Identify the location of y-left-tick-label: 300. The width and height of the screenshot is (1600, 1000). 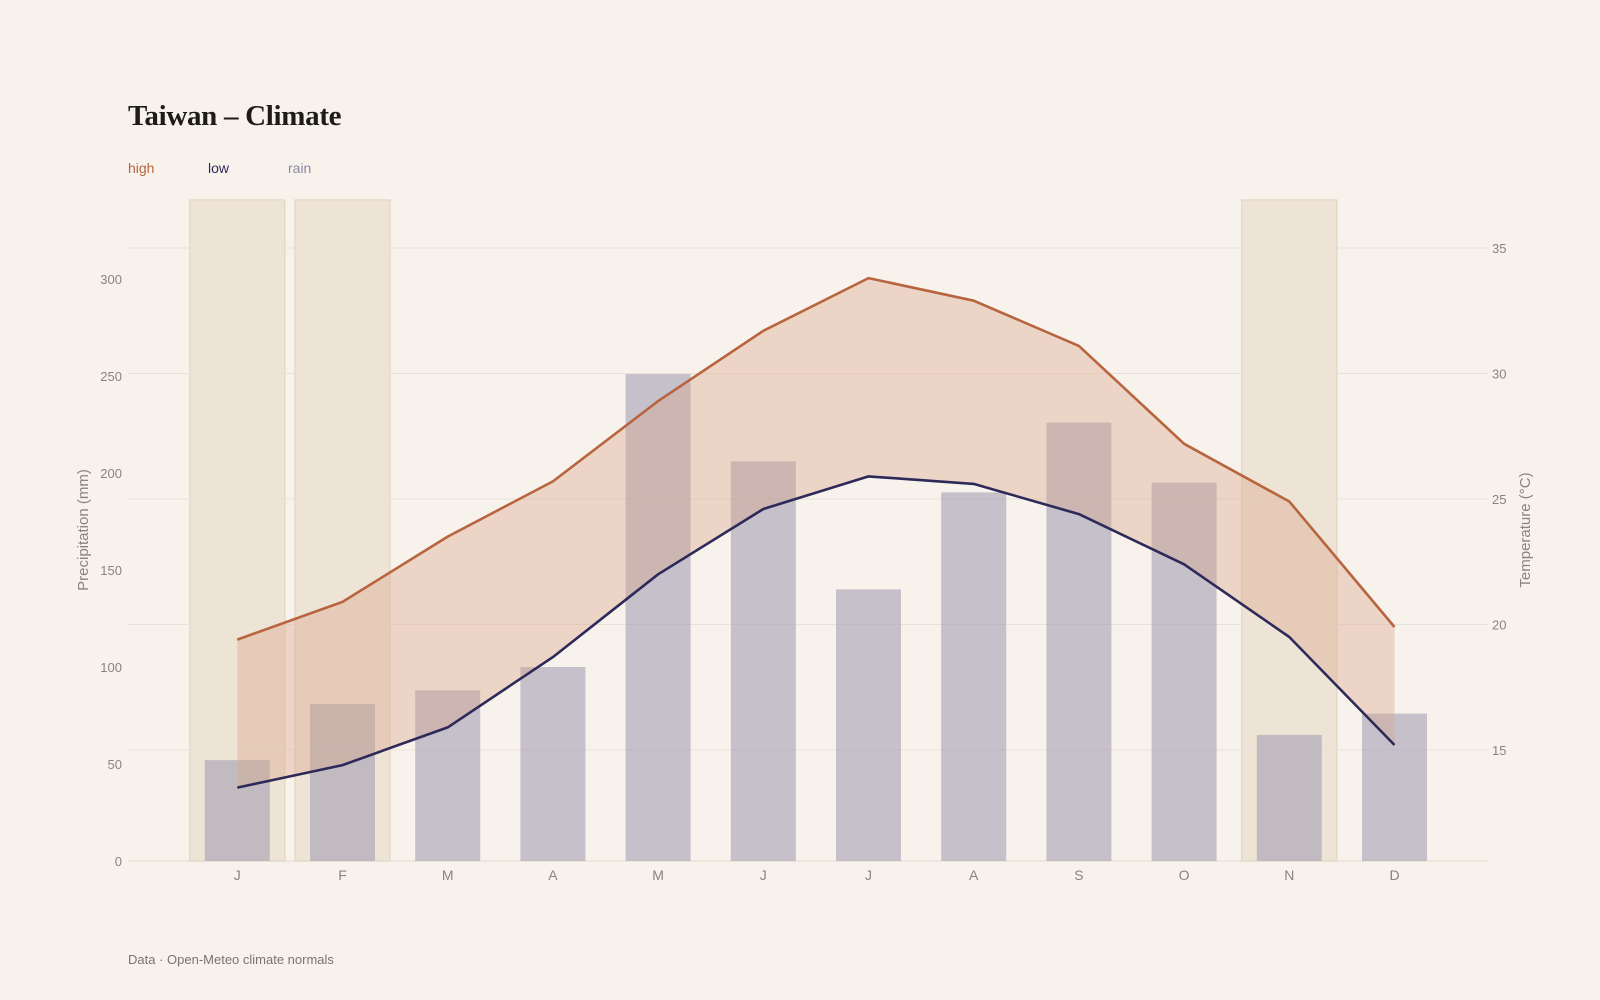
(111, 279).